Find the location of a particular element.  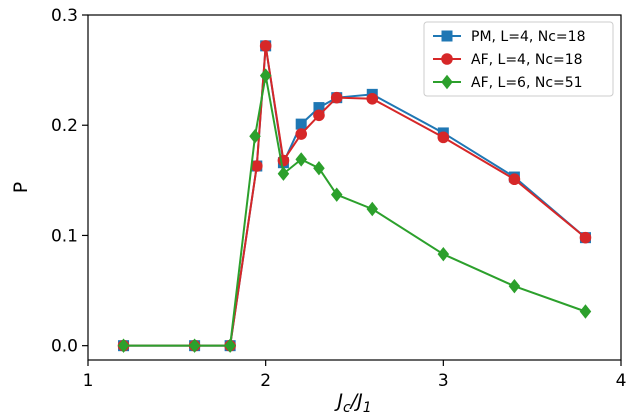

legend-entry: AF, L=6, Nc=51 is located at coordinates (508, 82).